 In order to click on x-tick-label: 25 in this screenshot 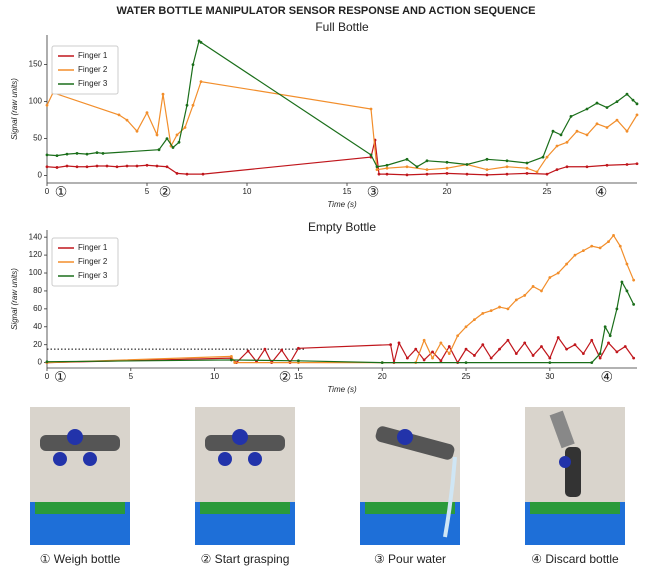, I will do `click(547, 191)`.